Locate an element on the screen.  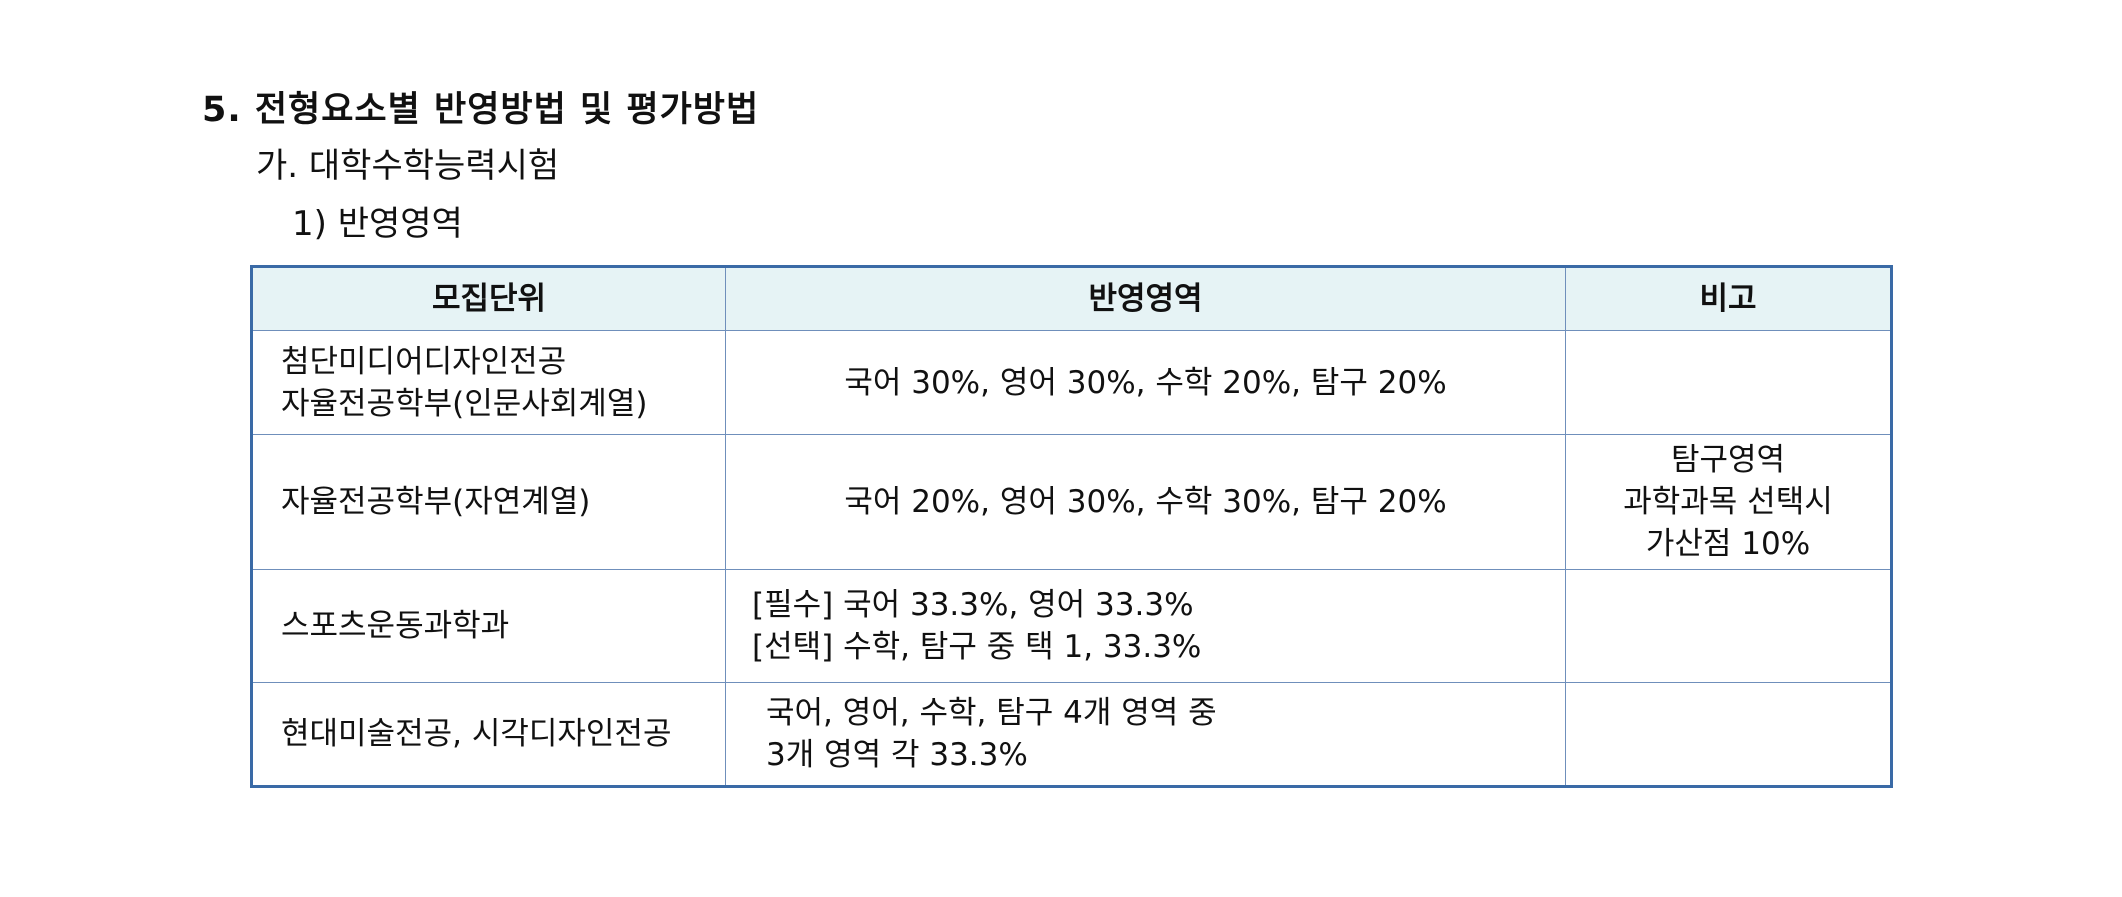
note-line: 과학과목 선택시 is located at coordinates (1728, 502).